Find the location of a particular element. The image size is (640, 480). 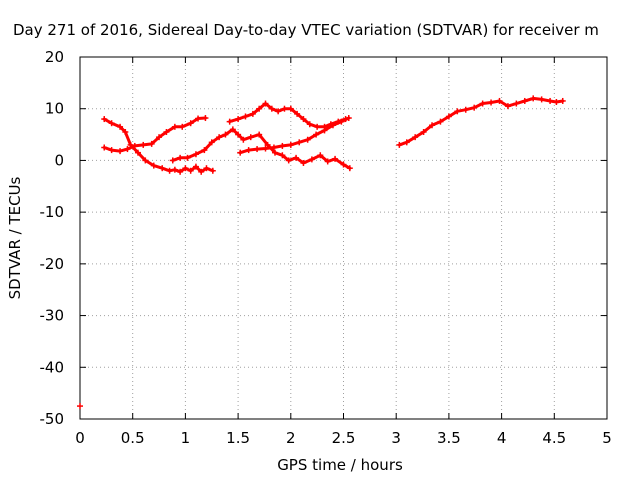

series-track-c is located at coordinates (261, 149).